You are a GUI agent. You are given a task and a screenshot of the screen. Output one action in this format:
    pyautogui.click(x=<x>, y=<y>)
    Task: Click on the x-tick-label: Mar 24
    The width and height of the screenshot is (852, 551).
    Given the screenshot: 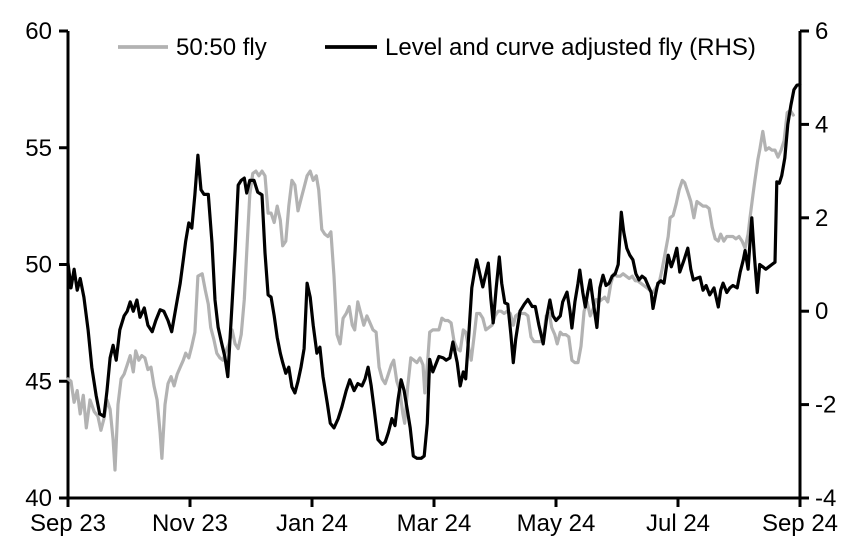 What is the action you would take?
    pyautogui.click(x=434, y=523)
    